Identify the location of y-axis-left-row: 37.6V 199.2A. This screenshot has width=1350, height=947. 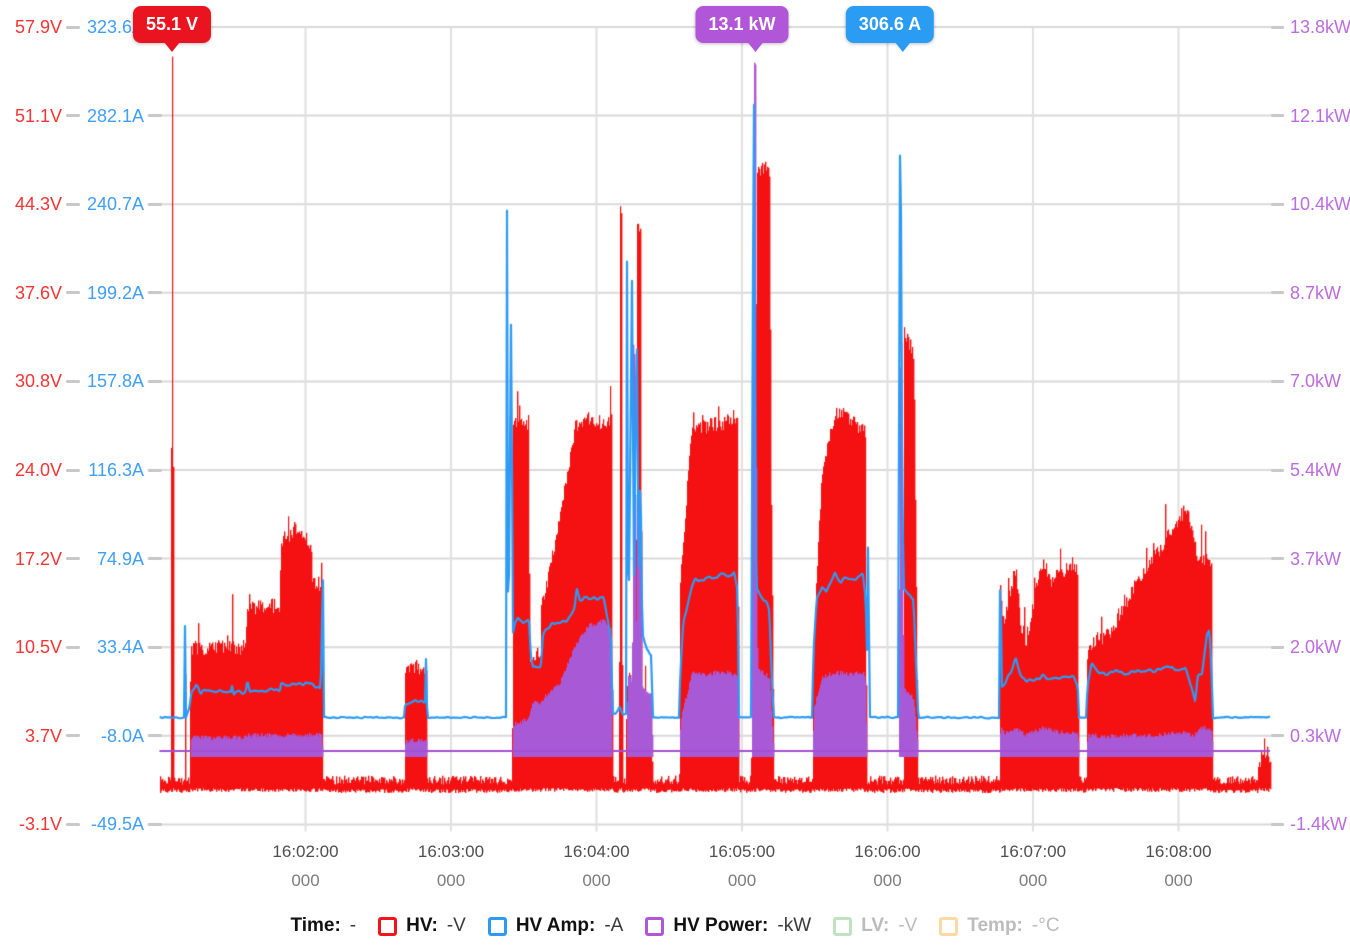
(81, 293).